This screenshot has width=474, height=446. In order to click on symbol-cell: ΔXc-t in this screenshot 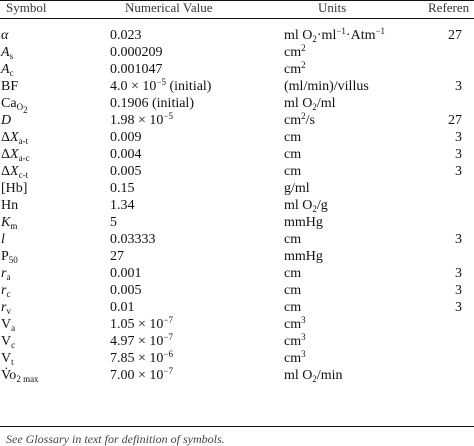, I will do `click(15, 172)`.